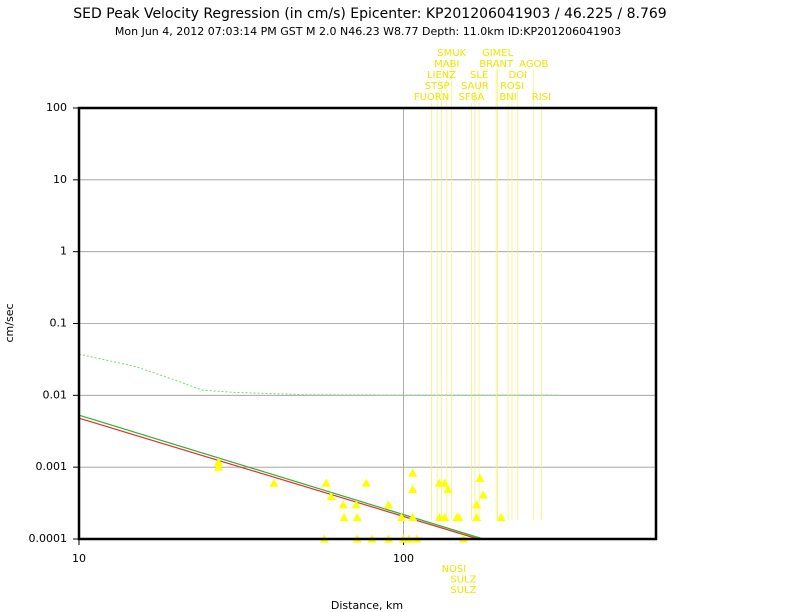 This screenshot has height=612, width=792. I want to click on y-axis-label: cm/sec, so click(9, 322).